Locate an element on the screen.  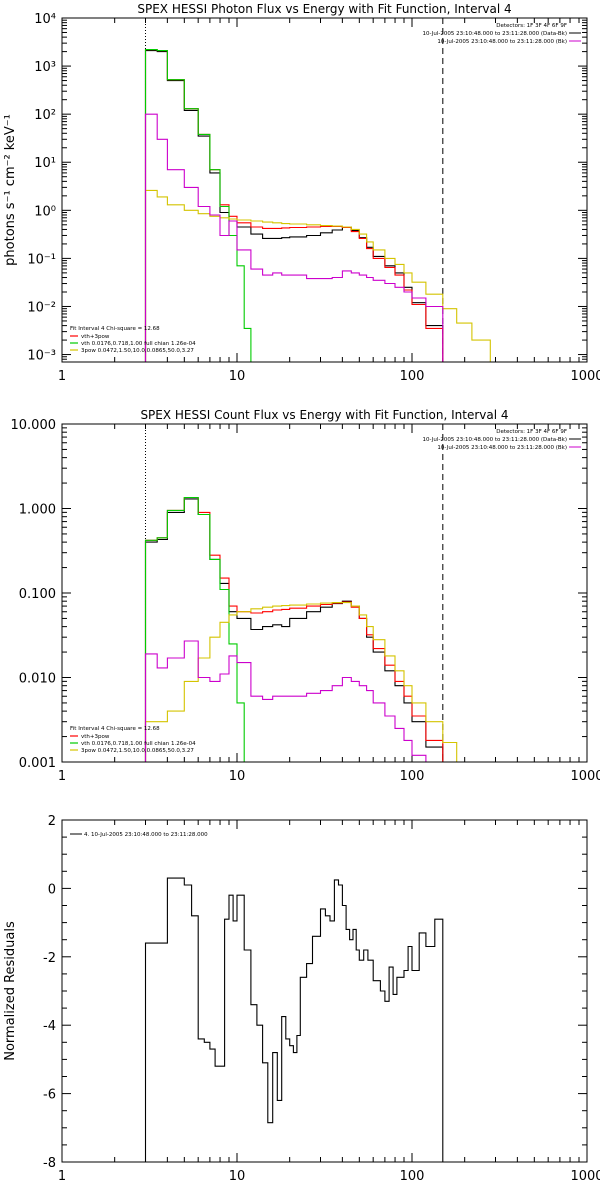
y-tick-label: 10¹ is located at coordinates (45, 163).